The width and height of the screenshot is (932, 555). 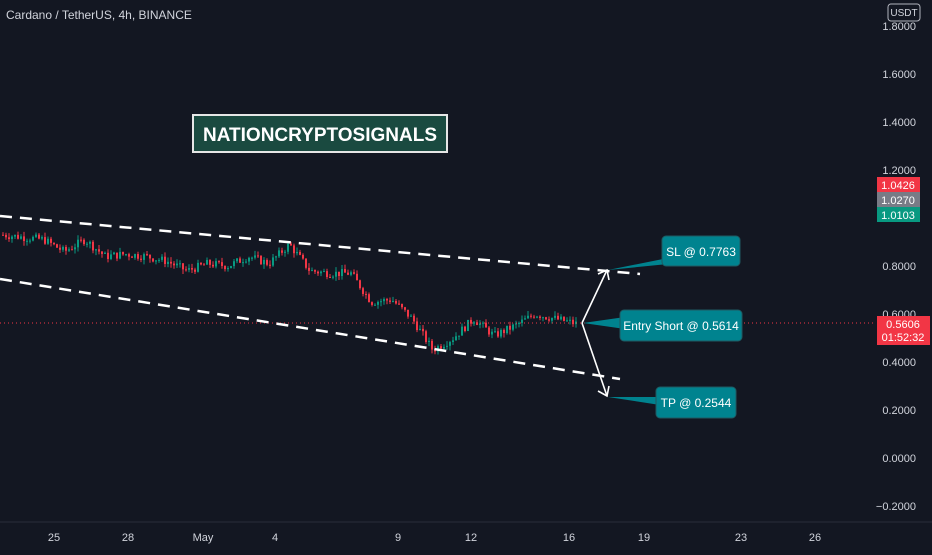 I want to click on currency-button-label: USDT, so click(x=903, y=13).